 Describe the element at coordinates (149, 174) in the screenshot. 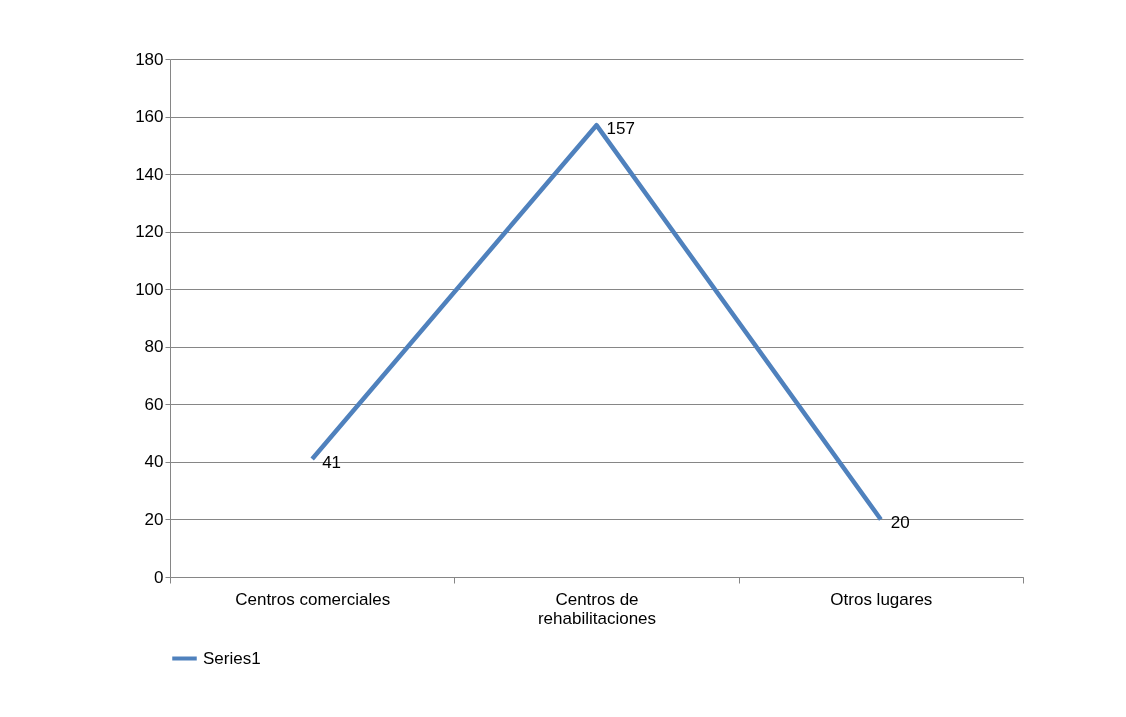

I see `y-tick-label: 140` at that location.